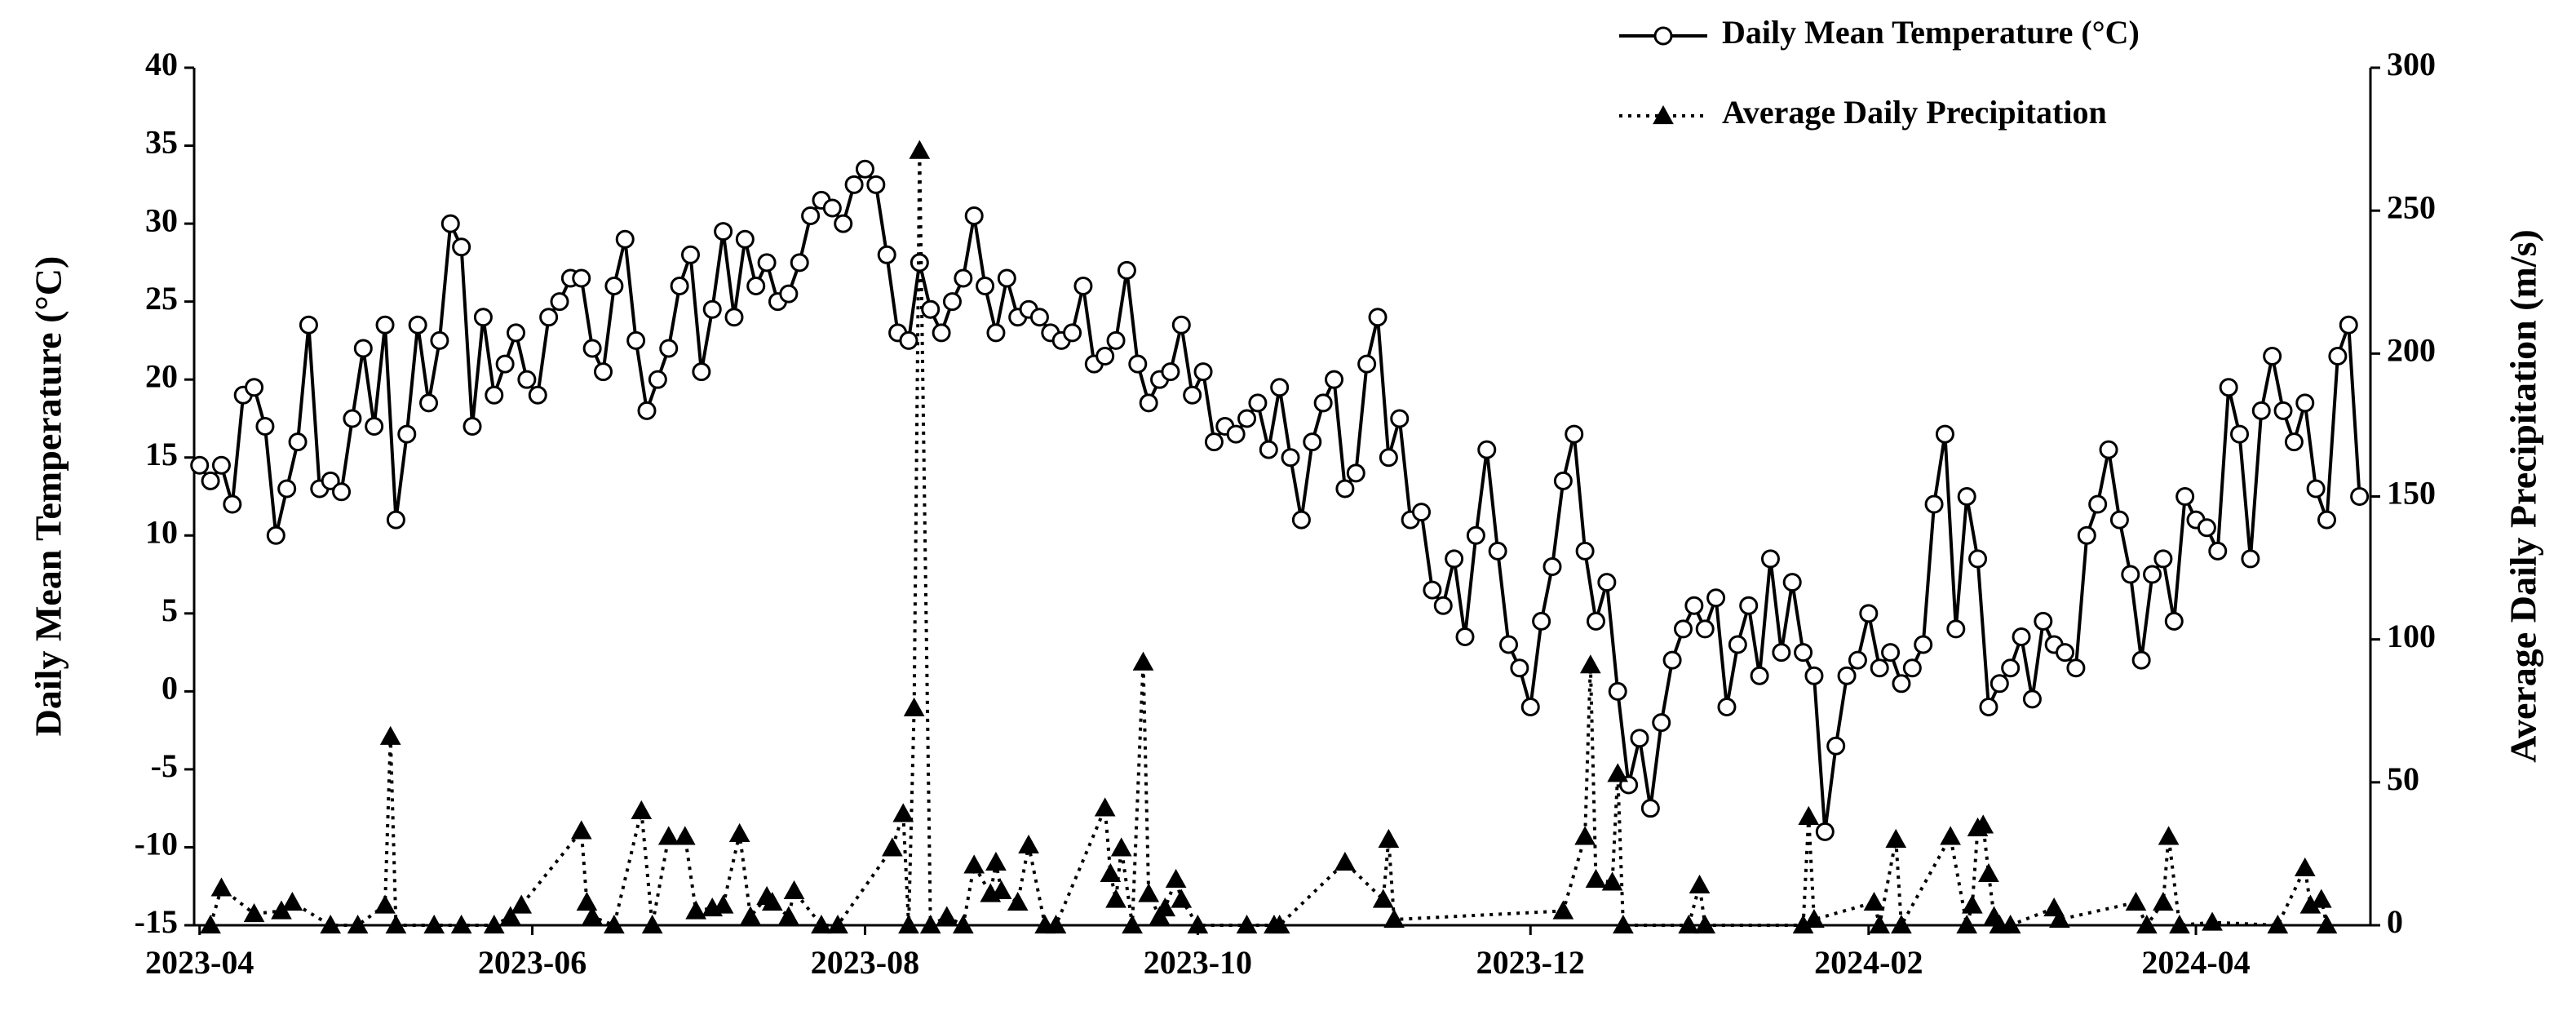 This screenshot has height=1015, width=2576. What do you see at coordinates (865, 963) in the screenshot?
I see `x-tick-label: 2023-08` at bounding box center [865, 963].